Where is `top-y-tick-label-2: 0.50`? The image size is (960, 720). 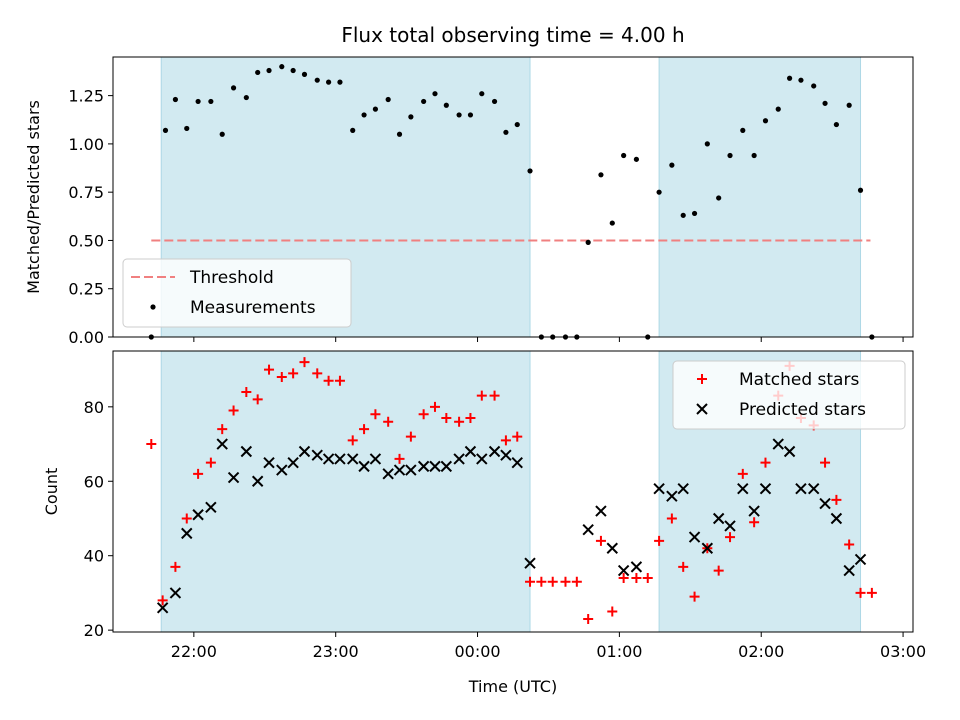 top-y-tick-label-2: 0.50 is located at coordinates (86, 240).